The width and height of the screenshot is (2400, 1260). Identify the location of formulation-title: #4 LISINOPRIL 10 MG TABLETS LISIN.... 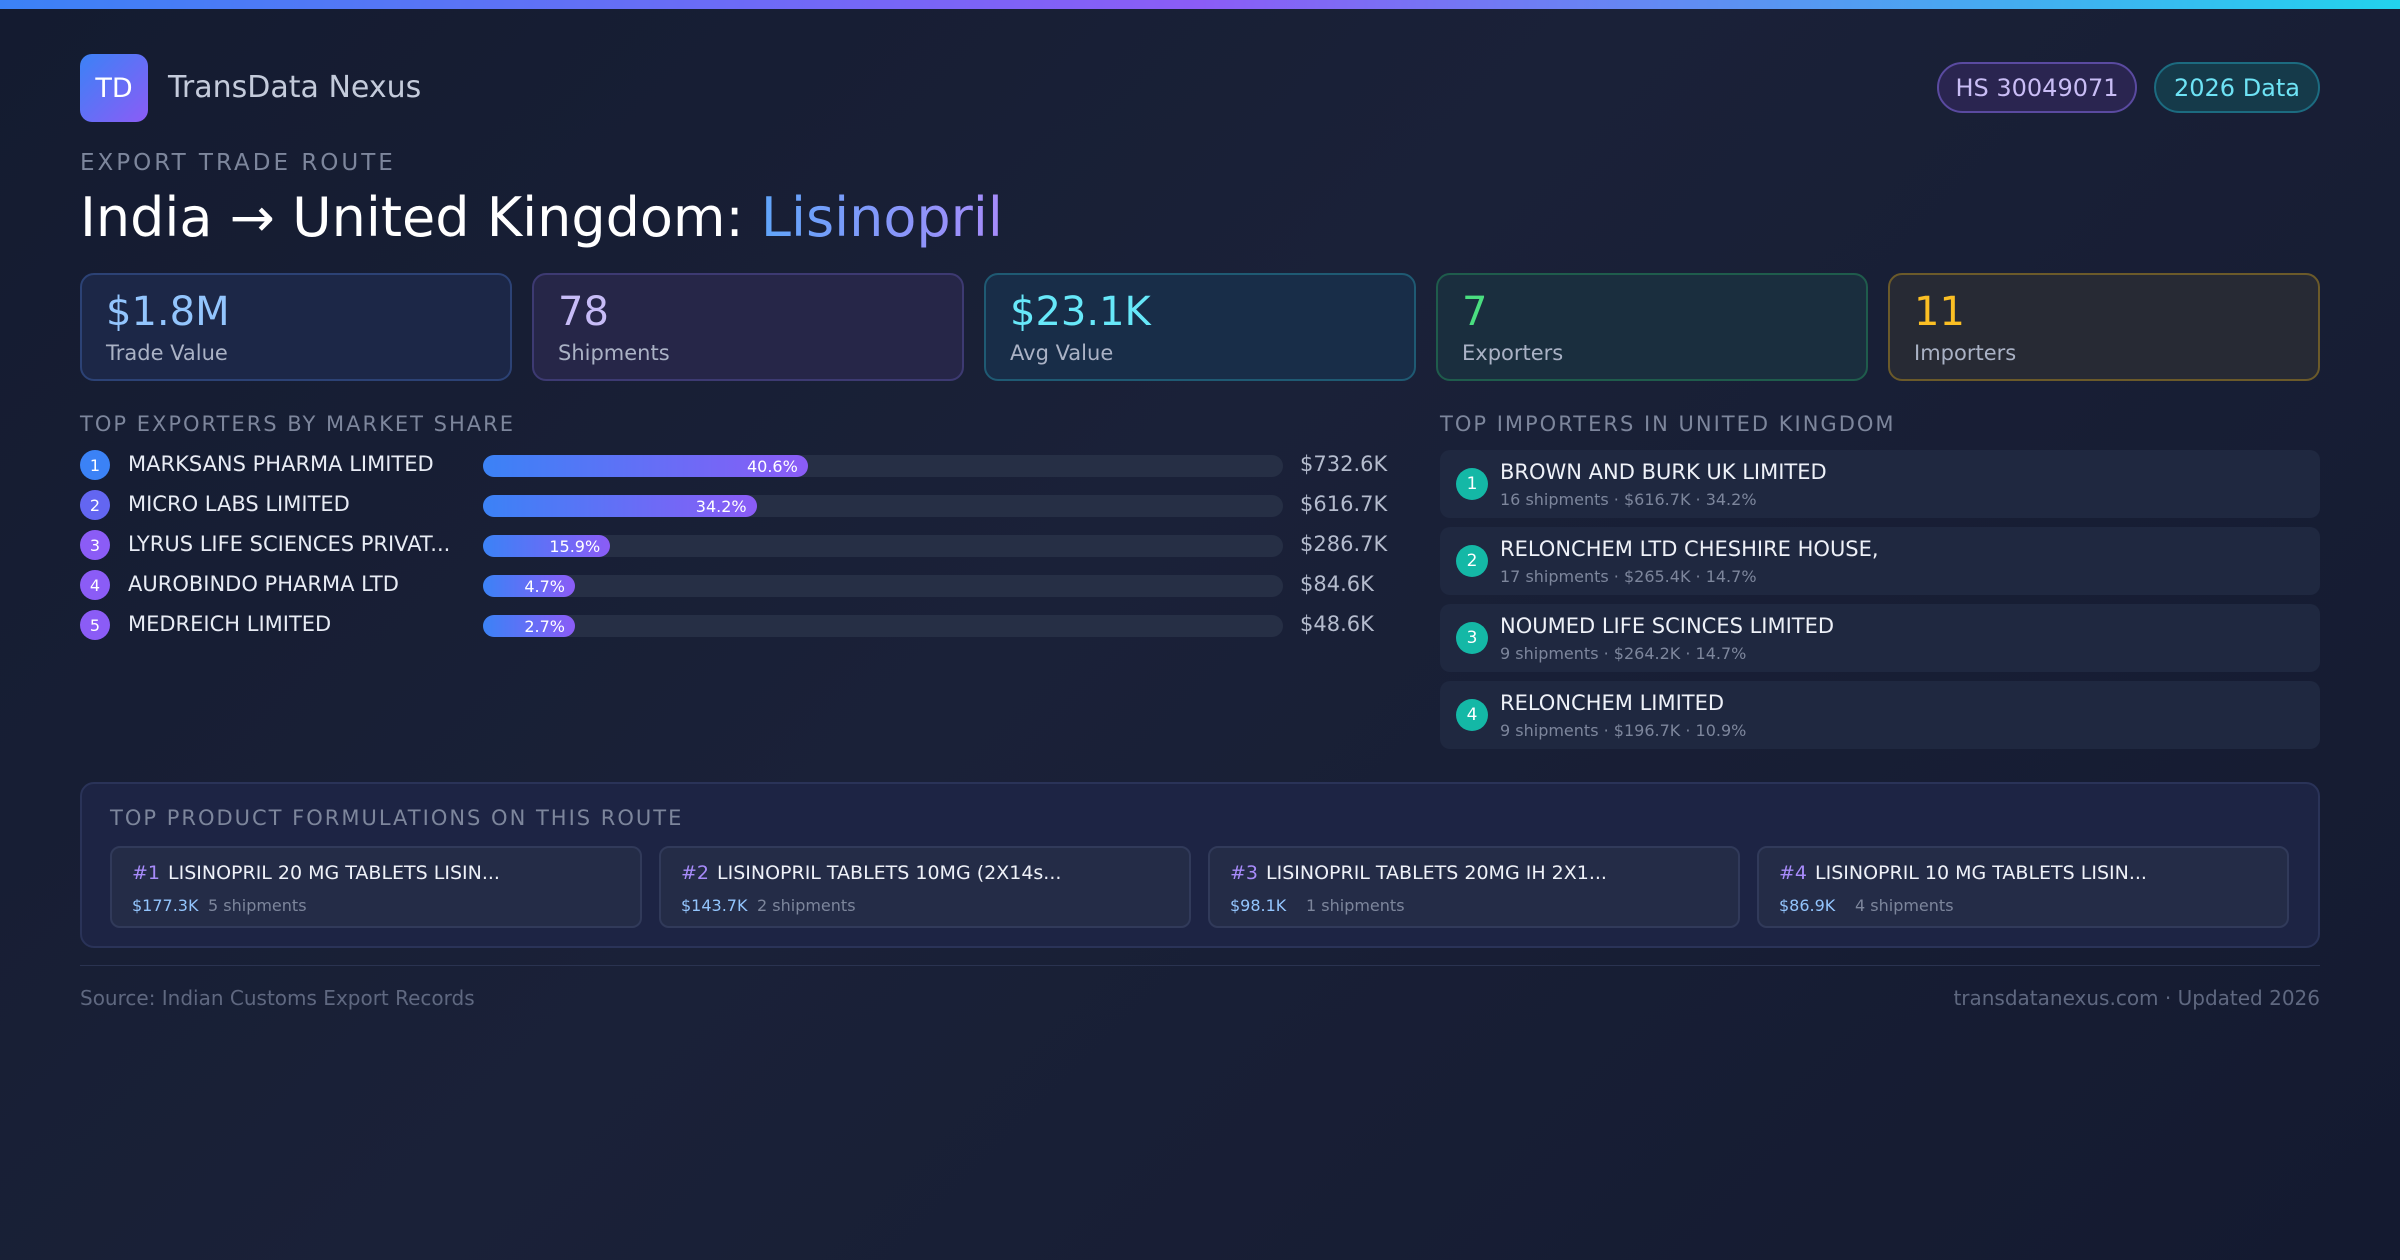
(1963, 873).